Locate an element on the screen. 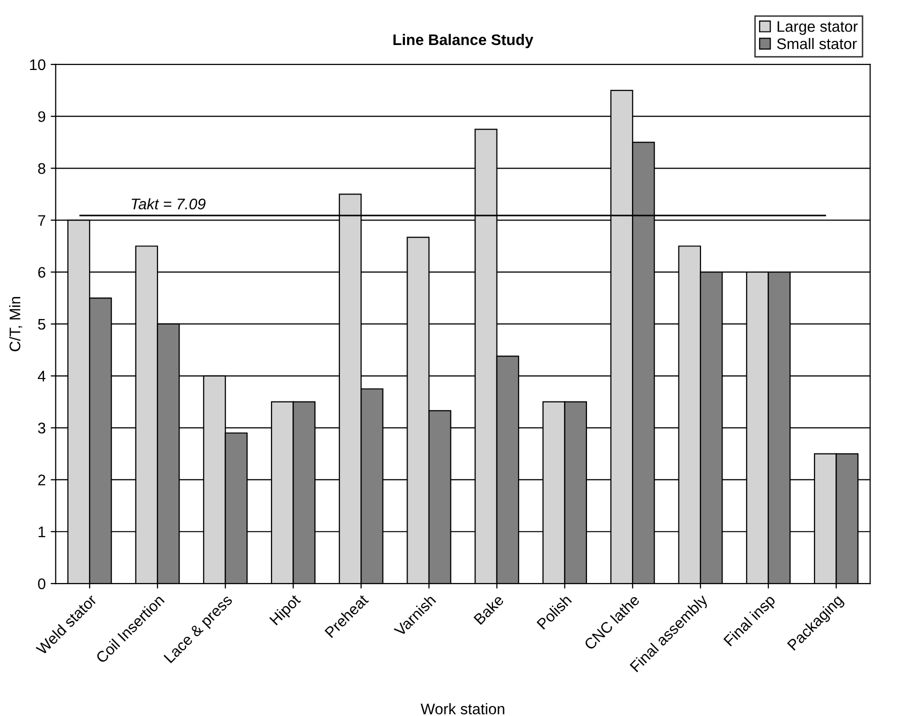  y-tick-label: 9 is located at coordinates (42, 116).